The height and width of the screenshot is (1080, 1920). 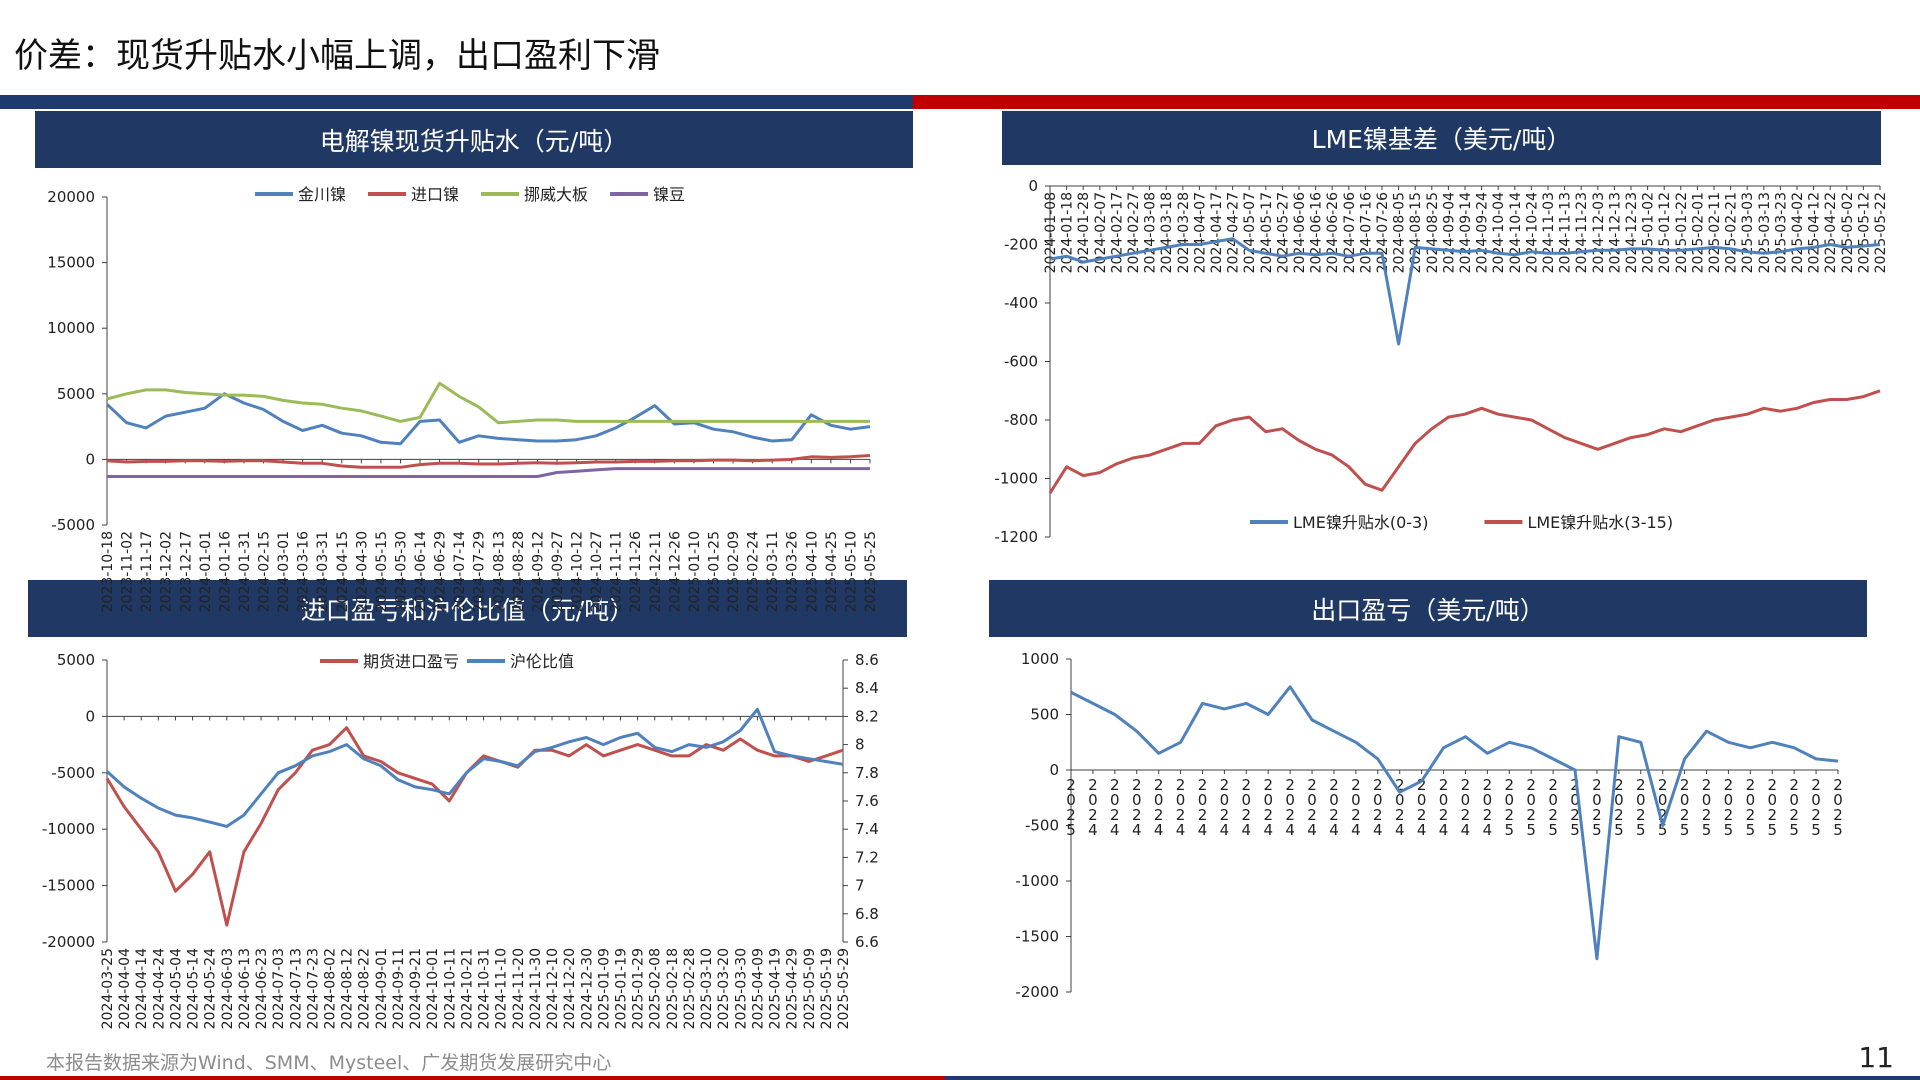 What do you see at coordinates (450, 988) in the screenshot?
I see `x-tick-label: 2024-10-11` at bounding box center [450, 988].